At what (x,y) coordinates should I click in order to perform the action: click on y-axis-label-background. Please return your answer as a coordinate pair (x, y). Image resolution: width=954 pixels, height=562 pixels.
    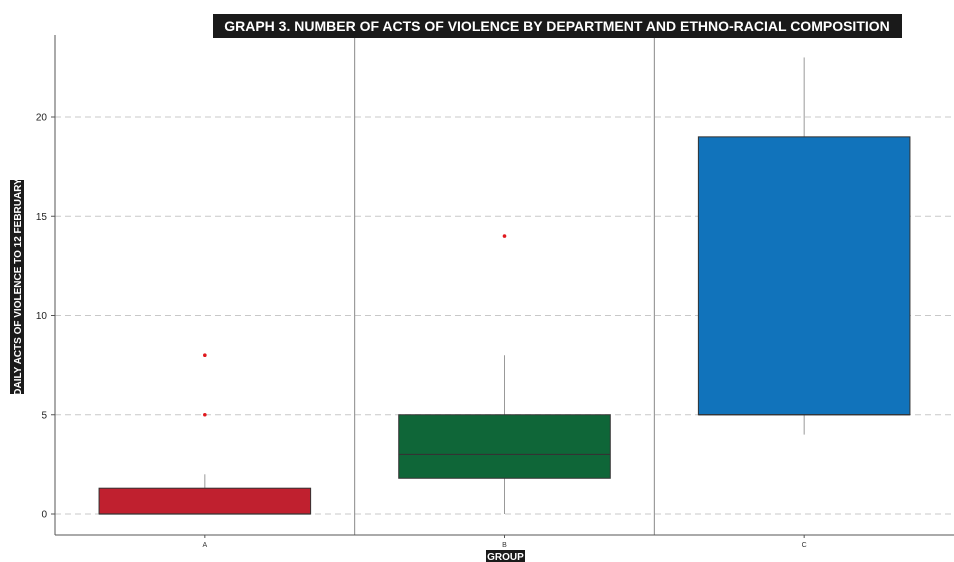
    Looking at the image, I should click on (17, 287).